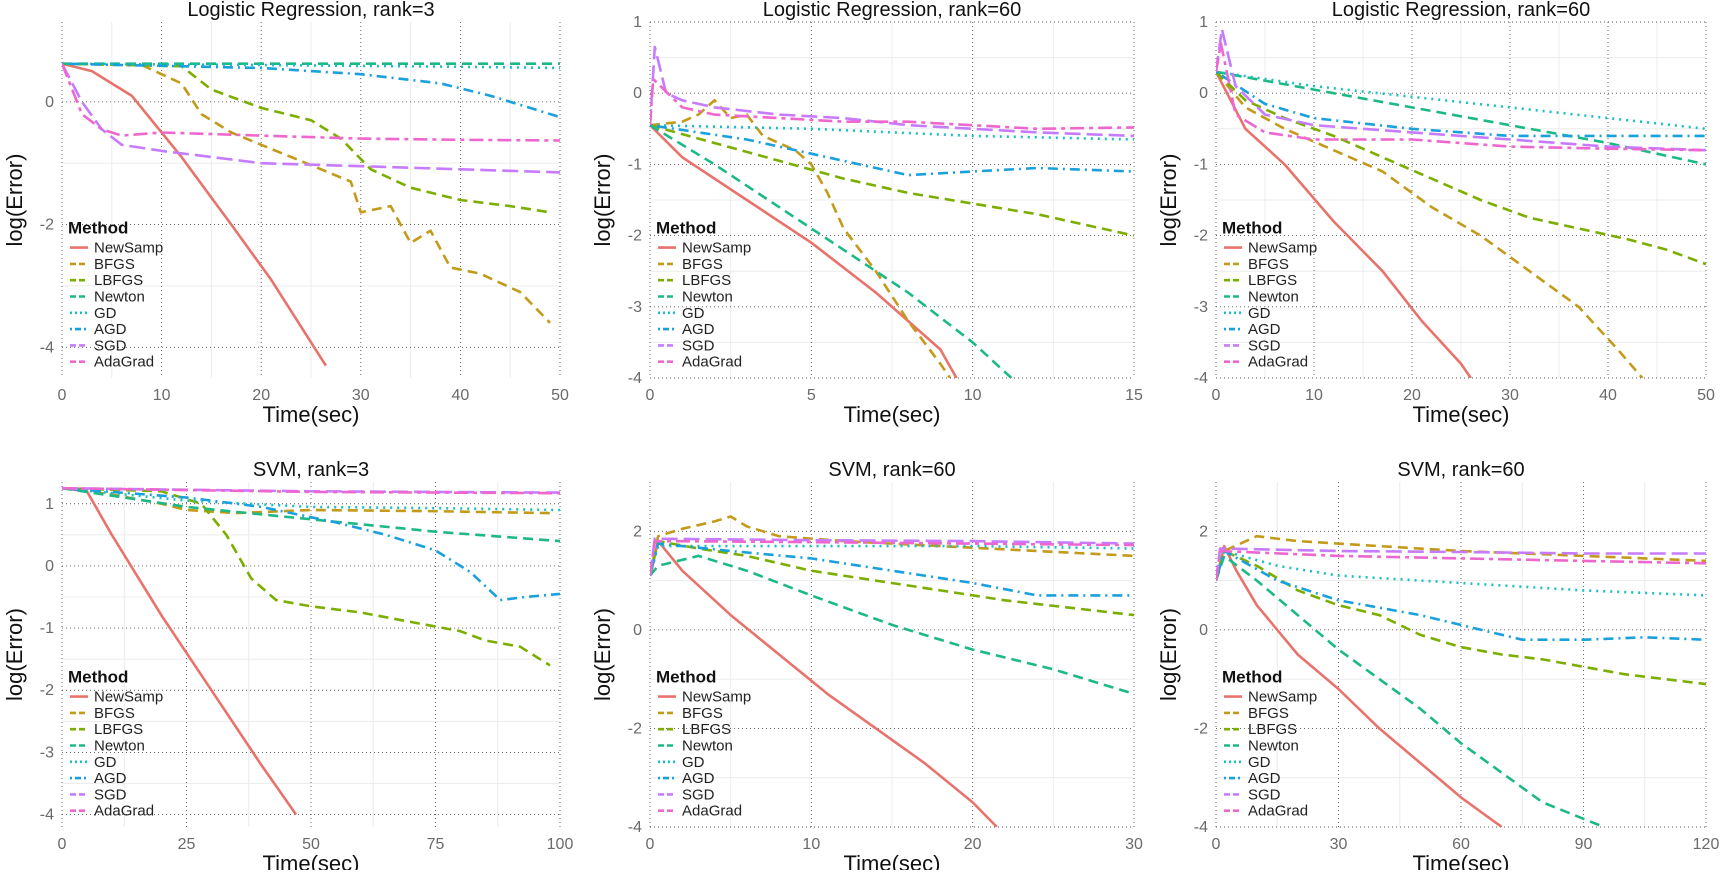  Describe the element at coordinates (1706, 395) in the screenshot. I see `x-tick-label: 50` at that location.